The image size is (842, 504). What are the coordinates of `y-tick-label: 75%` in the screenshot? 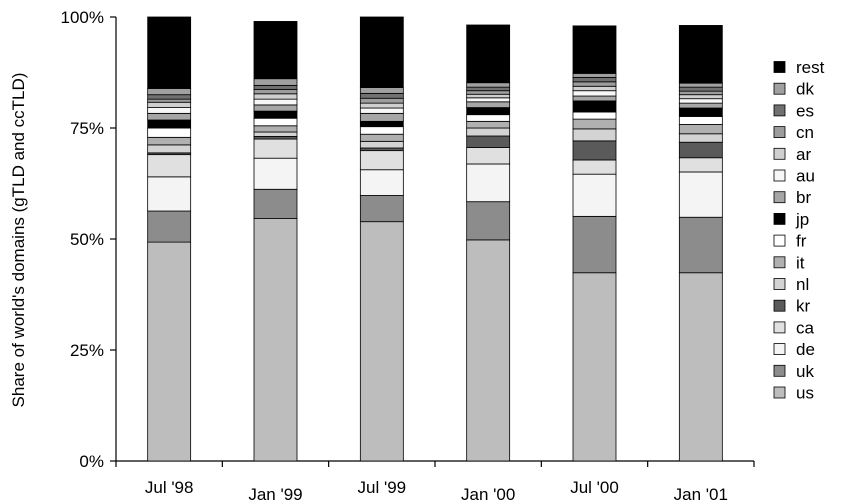 It's located at (87, 128).